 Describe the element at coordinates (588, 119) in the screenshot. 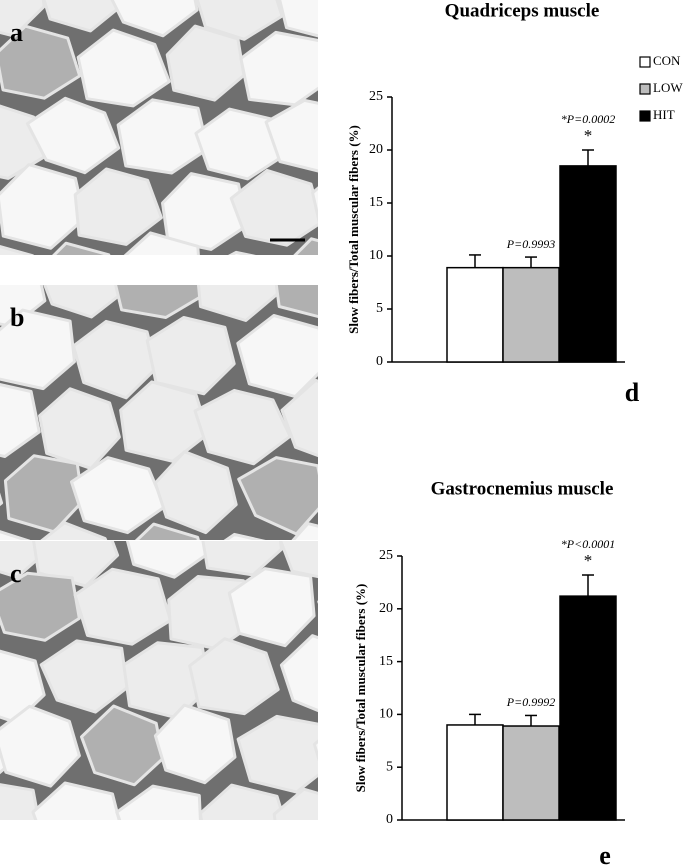

I see `p-value: *P=0.0002` at that location.